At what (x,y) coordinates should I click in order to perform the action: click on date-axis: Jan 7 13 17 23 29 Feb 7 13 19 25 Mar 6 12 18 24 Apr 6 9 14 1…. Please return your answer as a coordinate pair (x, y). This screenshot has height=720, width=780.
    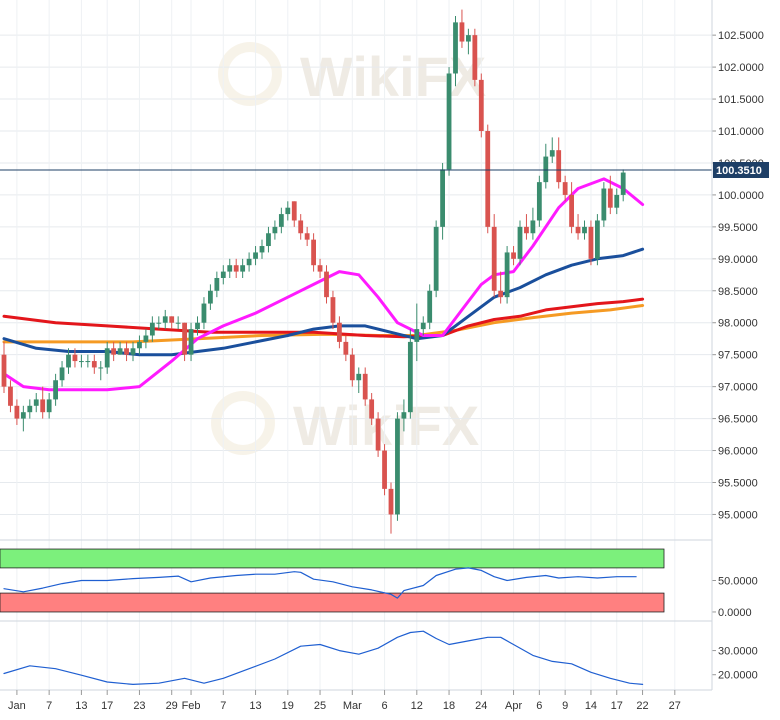
    Looking at the image, I should click on (344, 701).